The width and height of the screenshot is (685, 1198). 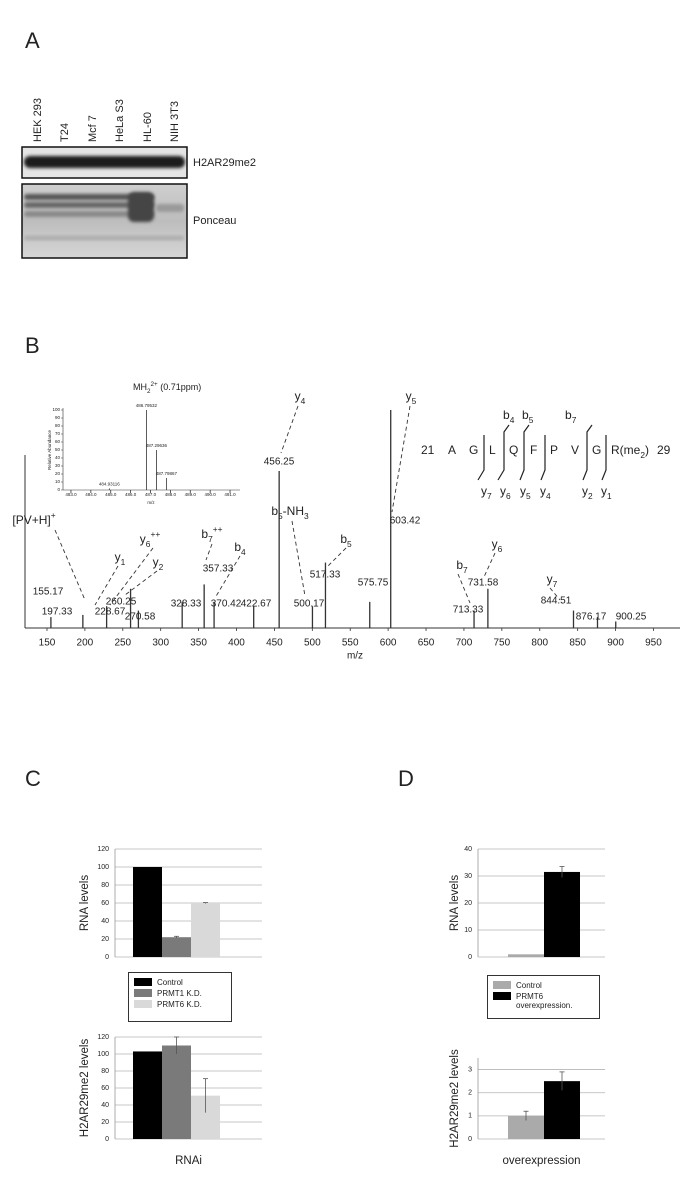 What do you see at coordinates (533, 450) in the screenshot?
I see `residue: F` at bounding box center [533, 450].